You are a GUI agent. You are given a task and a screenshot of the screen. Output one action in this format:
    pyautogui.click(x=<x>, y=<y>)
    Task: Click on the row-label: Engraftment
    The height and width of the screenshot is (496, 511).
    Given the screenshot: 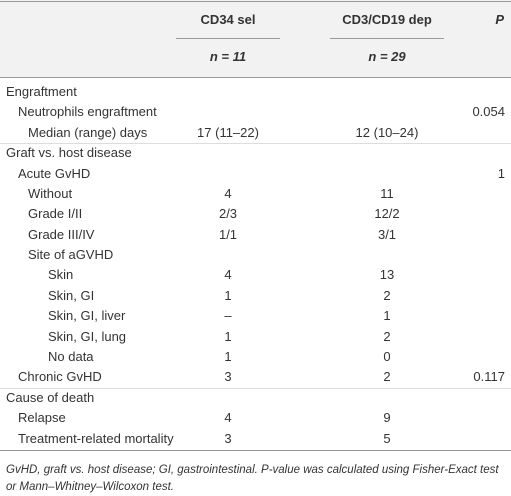 What is the action you would take?
    pyautogui.click(x=41, y=91)
    